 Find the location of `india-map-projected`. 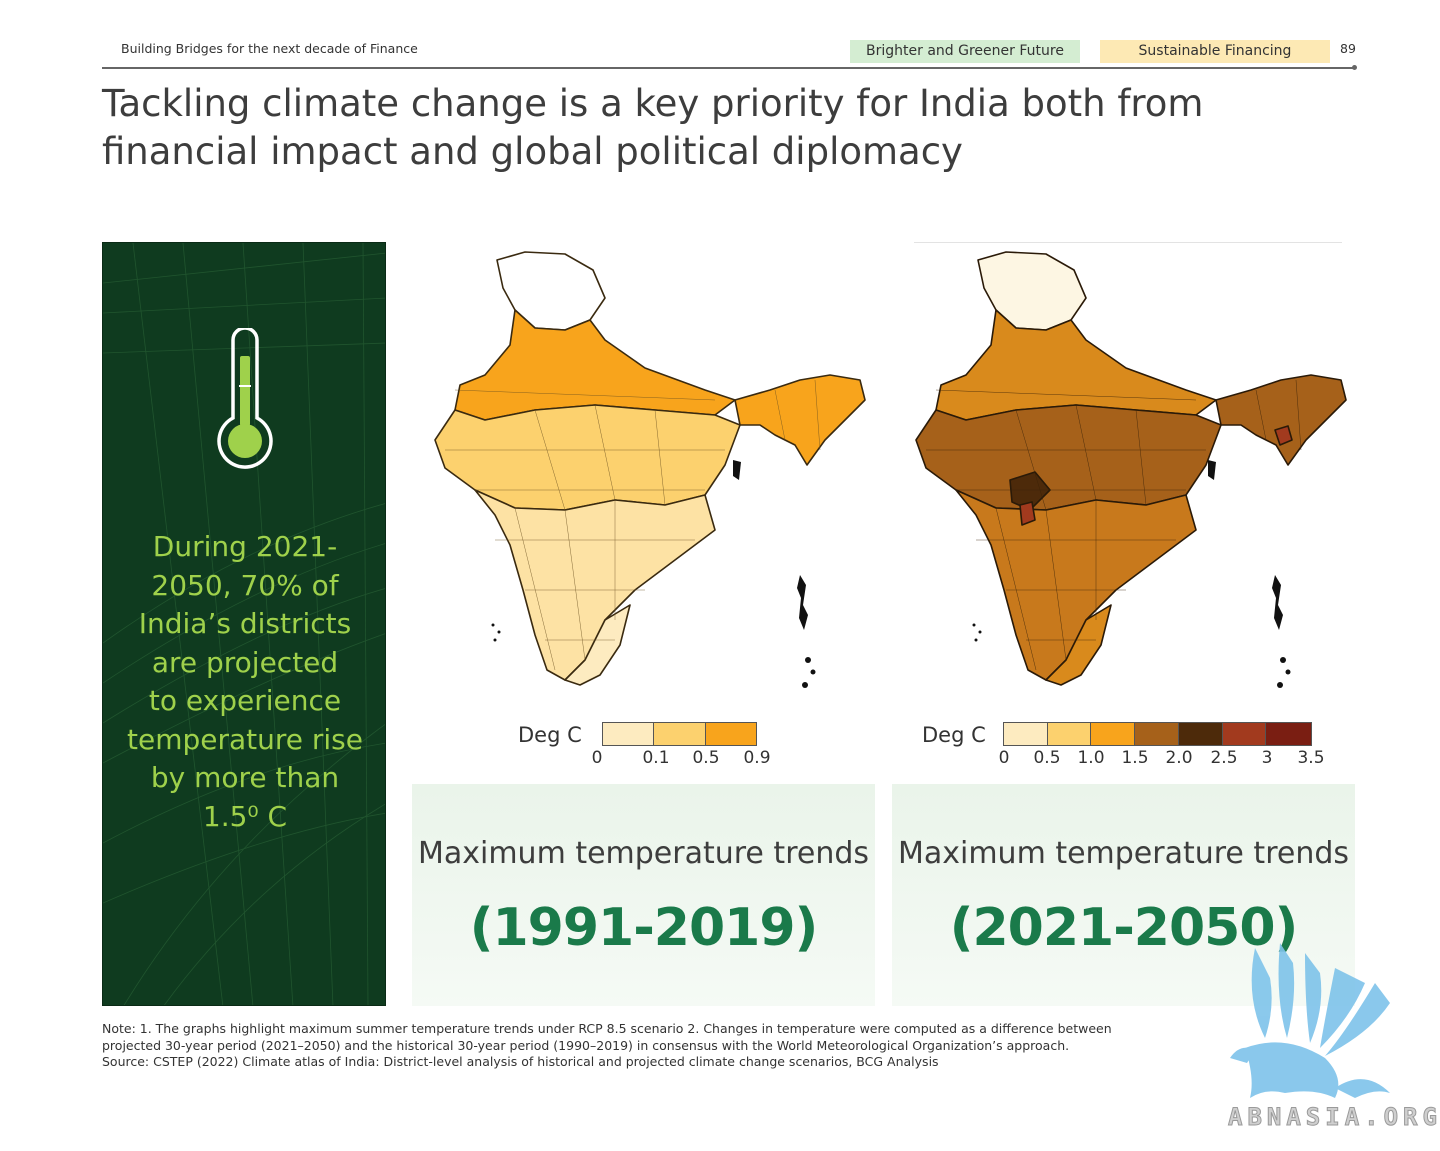

india-map-projected is located at coordinates (1131, 469).